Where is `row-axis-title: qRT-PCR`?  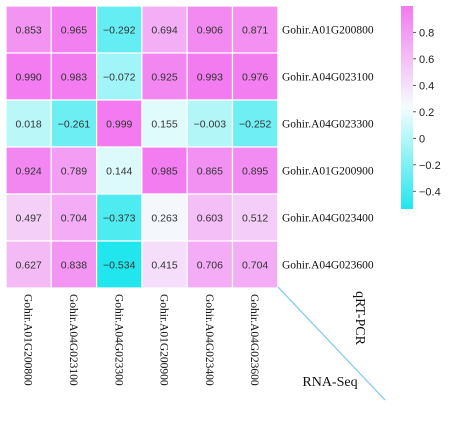
row-axis-title: qRT-PCR is located at coordinates (359, 318).